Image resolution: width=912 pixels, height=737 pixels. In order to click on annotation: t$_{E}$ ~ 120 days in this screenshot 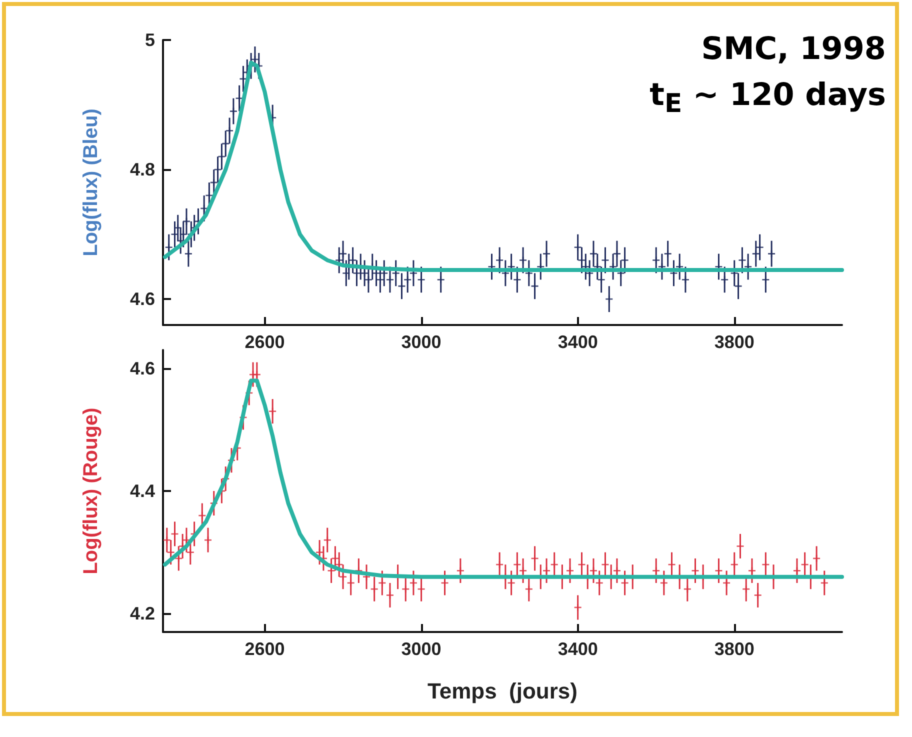, I will do `click(768, 99)`.